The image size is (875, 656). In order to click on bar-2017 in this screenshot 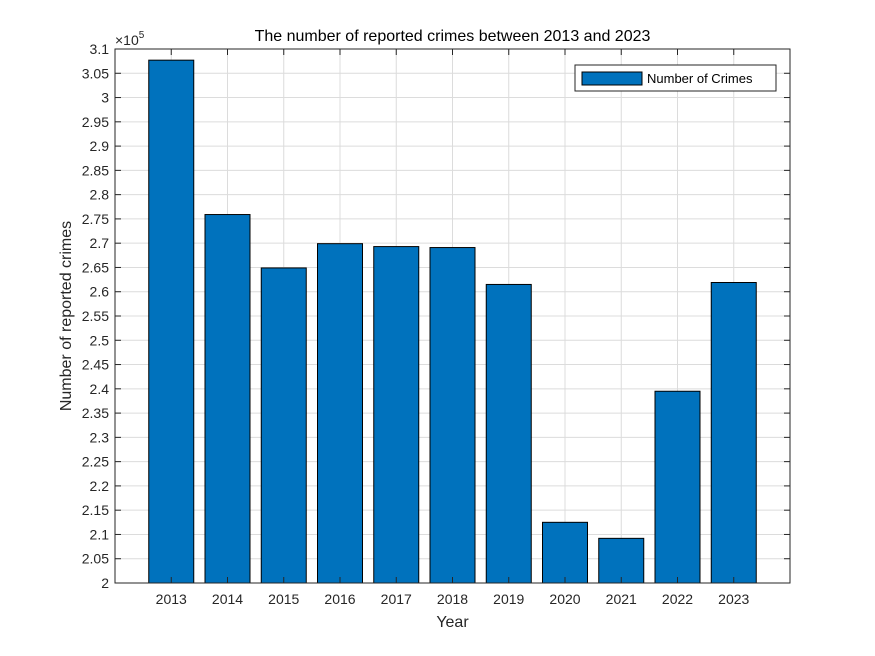, I will do `click(396, 415)`.